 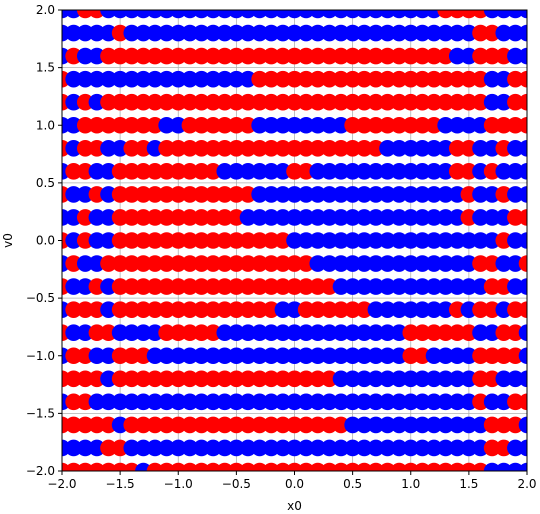 What do you see at coordinates (294, 506) in the screenshot?
I see `x-axis-label: x0` at bounding box center [294, 506].